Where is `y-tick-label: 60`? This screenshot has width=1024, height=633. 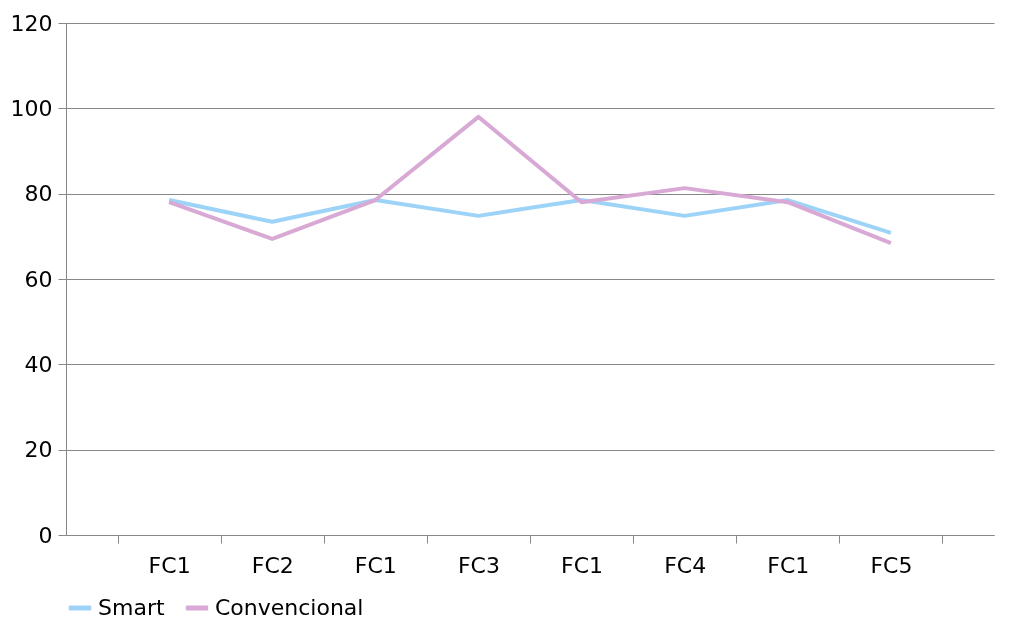 y-tick-label: 60 is located at coordinates (38, 279).